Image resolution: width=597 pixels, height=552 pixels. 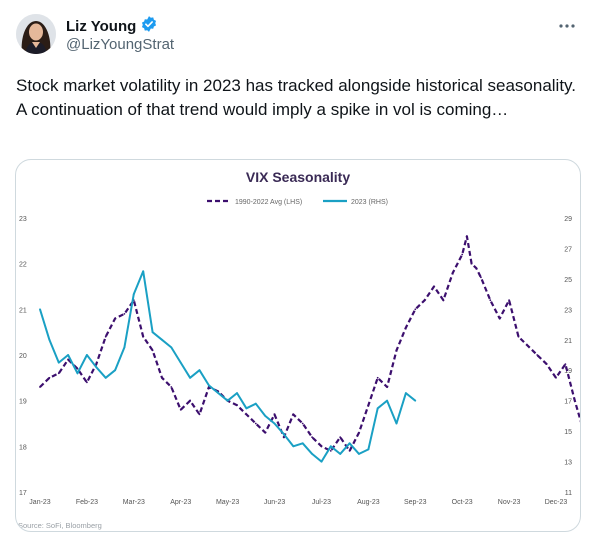 I want to click on author-name-row: Liz Young, so click(x=112, y=26).